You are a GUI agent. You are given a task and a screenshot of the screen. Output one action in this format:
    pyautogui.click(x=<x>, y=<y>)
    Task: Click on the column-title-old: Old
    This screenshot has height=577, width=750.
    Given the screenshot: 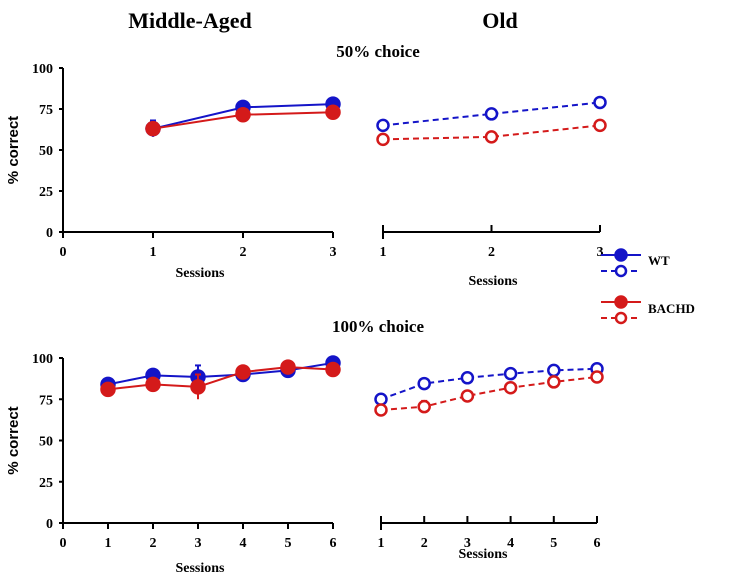 What is the action you would take?
    pyautogui.click(x=499, y=20)
    